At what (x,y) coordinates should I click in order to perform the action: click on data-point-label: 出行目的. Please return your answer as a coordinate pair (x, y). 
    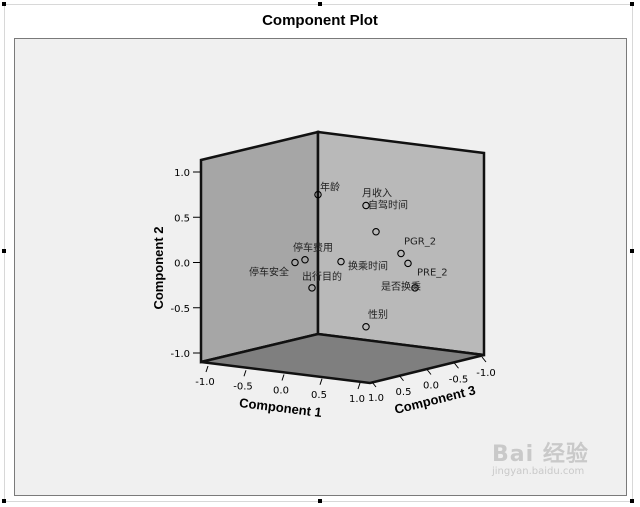
    Looking at the image, I should click on (322, 276).